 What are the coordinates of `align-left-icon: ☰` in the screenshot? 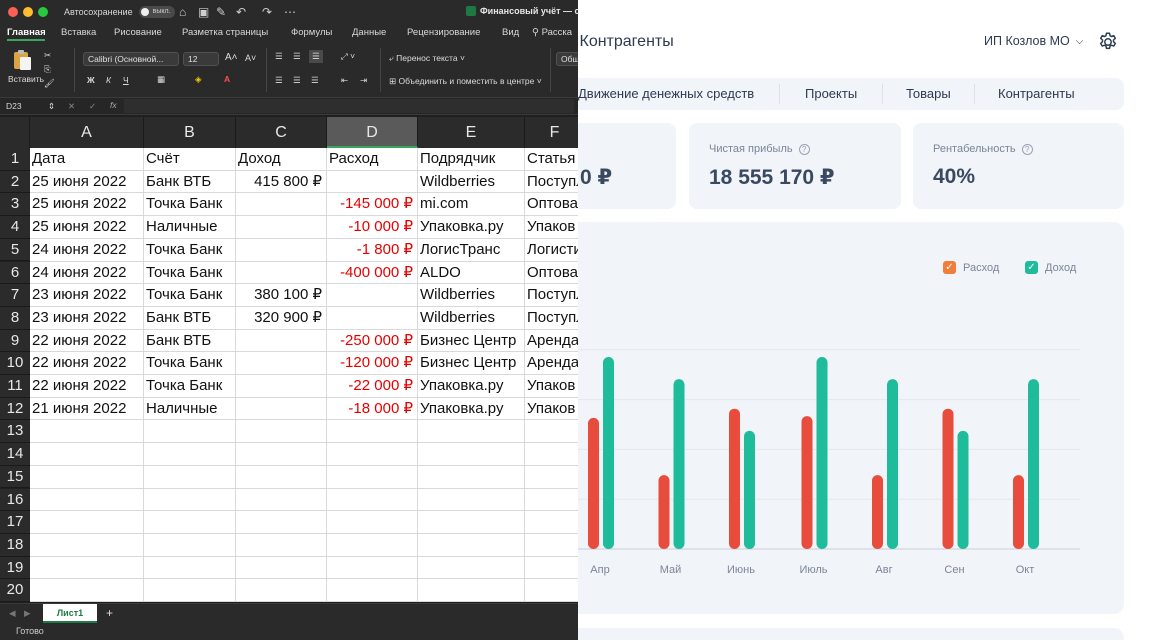 It's located at (279, 80).